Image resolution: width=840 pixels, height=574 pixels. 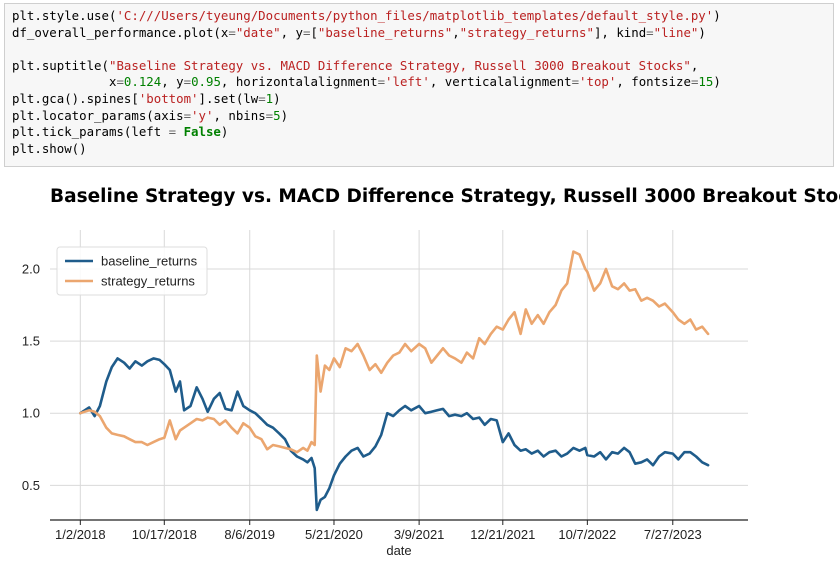 I want to click on code-token: [, so click(x=314, y=32).